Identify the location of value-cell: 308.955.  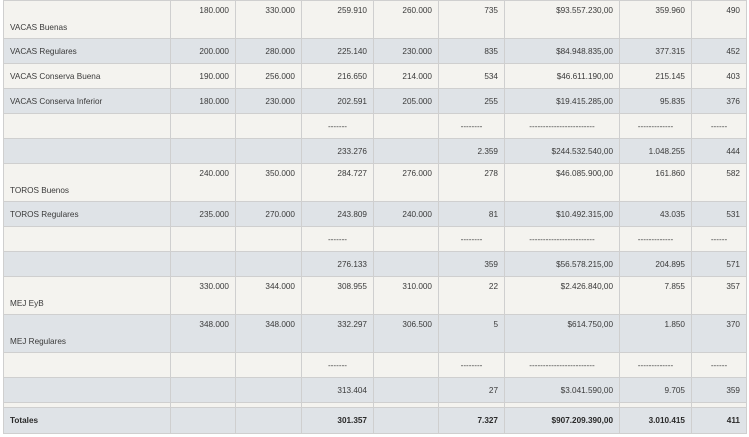
(337, 295).